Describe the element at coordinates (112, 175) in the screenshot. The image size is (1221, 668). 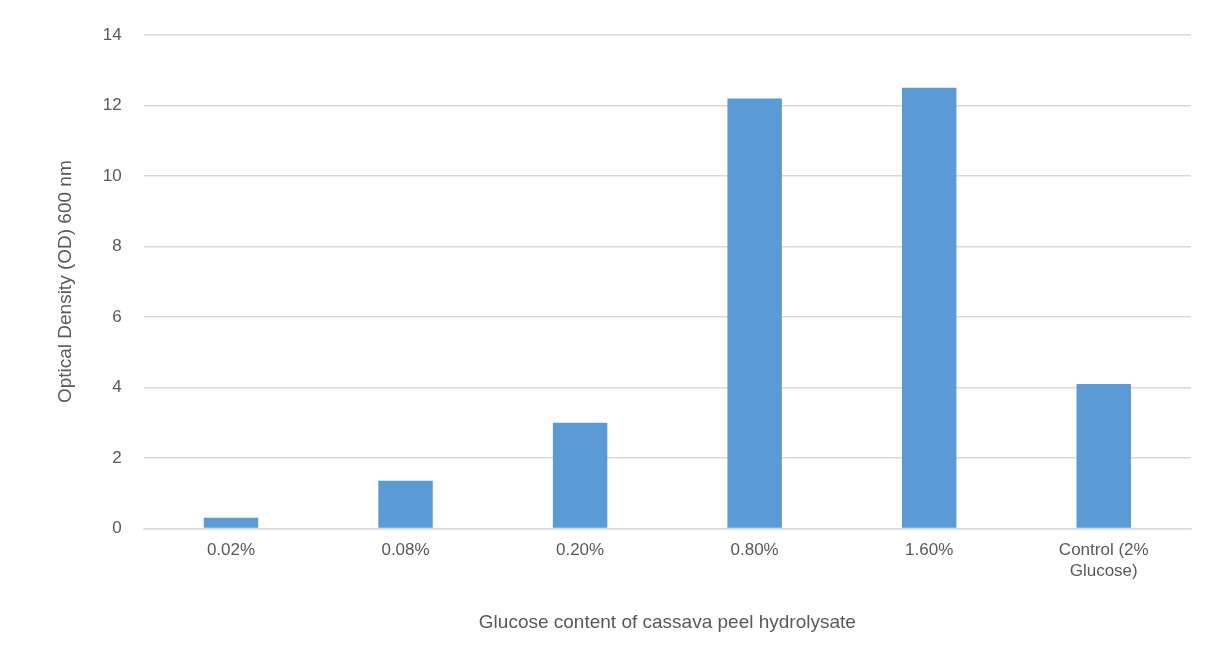
I see `y-tick-label: 10` at that location.